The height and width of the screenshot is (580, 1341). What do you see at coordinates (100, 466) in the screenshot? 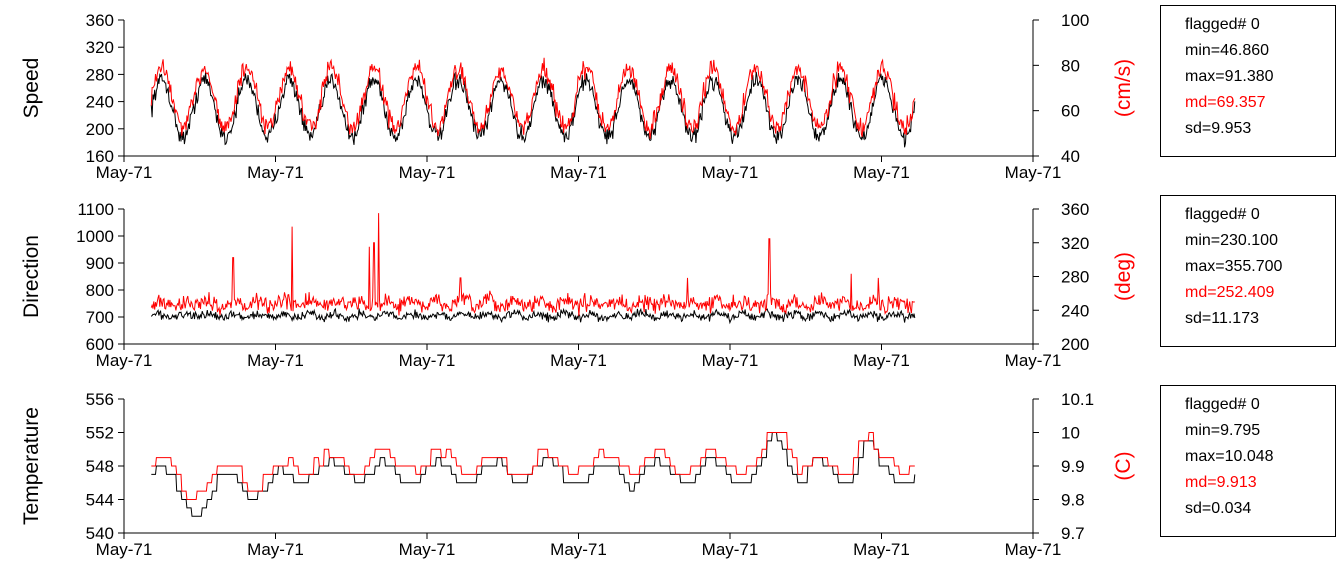
I see `y-tick-label: 548` at bounding box center [100, 466].